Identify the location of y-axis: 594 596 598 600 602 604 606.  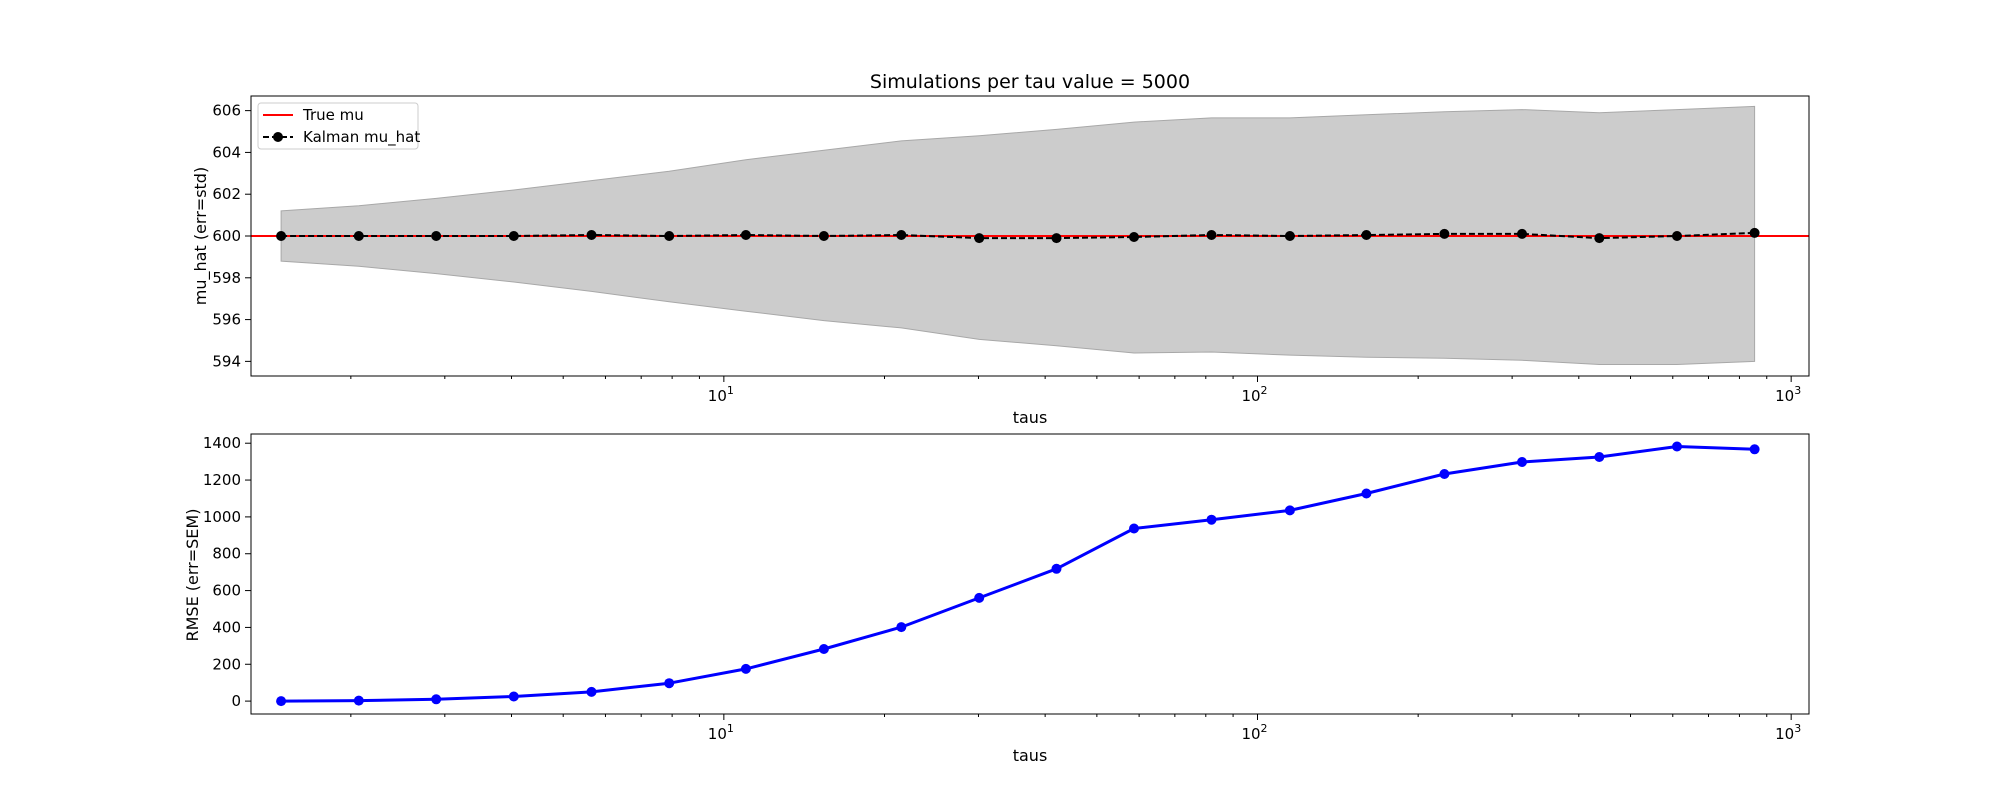
(231, 236).